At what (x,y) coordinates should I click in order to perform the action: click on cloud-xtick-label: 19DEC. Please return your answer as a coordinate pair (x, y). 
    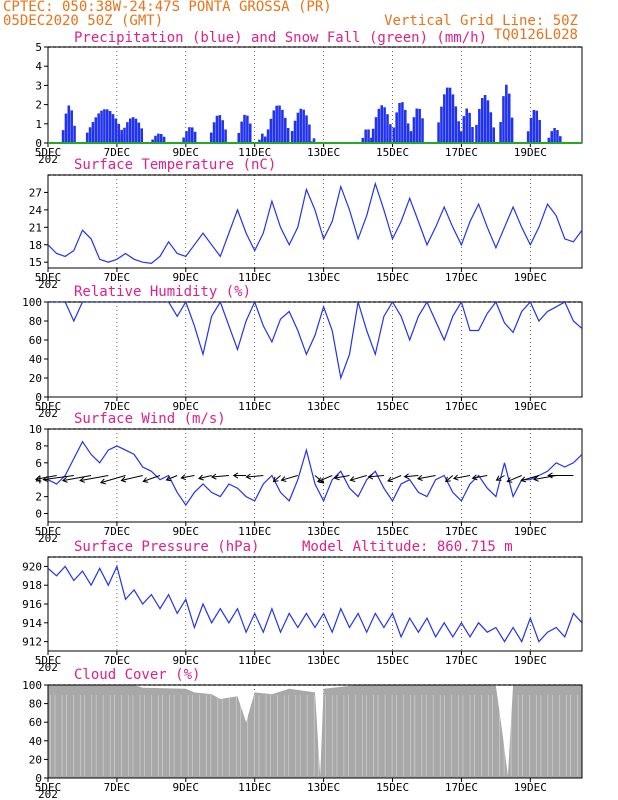
    Looking at the image, I should click on (530, 787).